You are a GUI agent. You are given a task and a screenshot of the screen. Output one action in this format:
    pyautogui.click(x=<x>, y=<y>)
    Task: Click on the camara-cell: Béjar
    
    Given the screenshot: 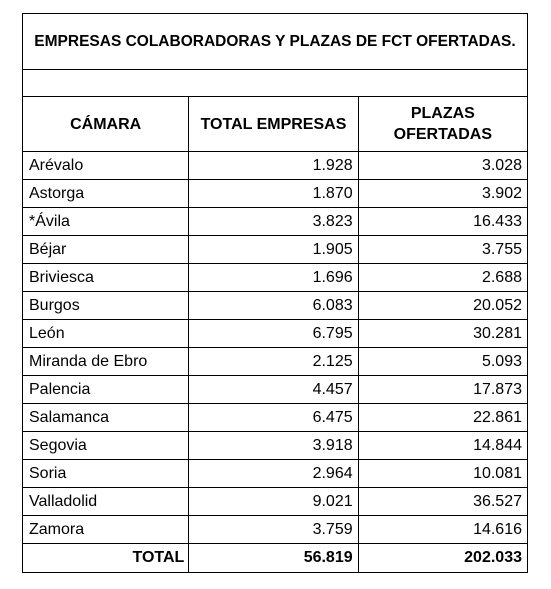 What is the action you would take?
    pyautogui.click(x=105, y=249)
    